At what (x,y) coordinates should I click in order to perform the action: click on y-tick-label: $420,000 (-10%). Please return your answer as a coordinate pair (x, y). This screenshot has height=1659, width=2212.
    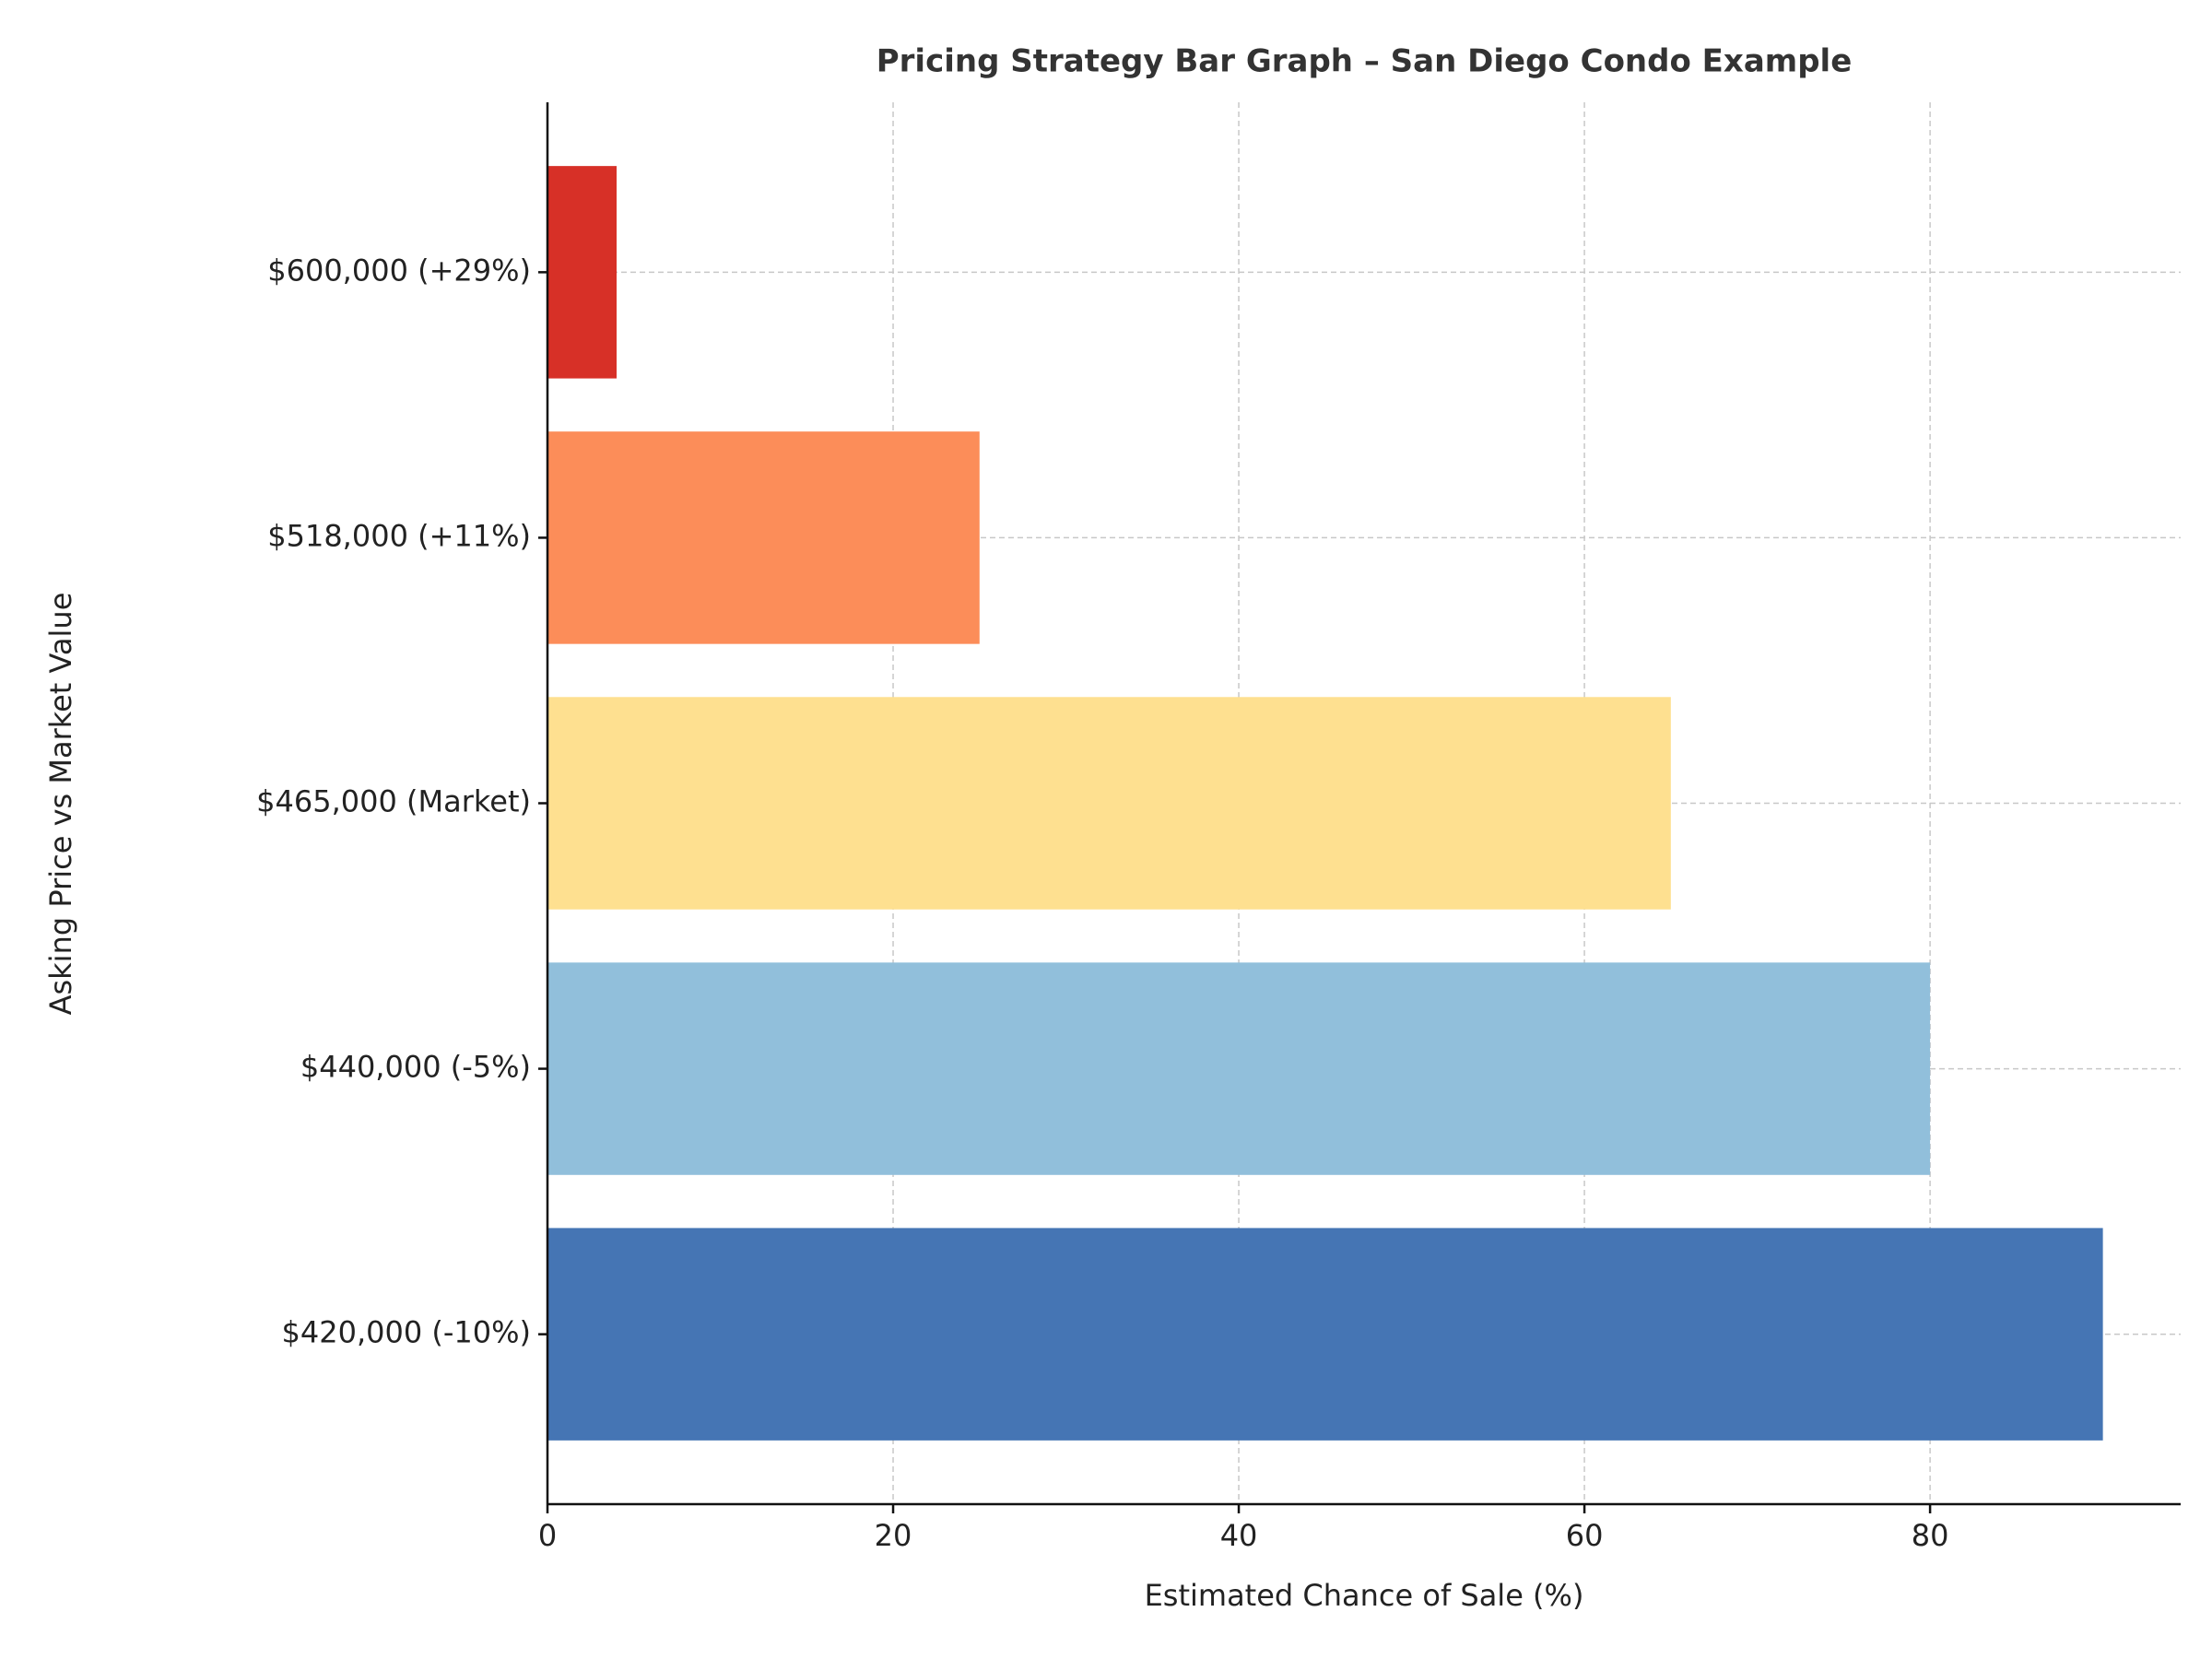
    Looking at the image, I should click on (407, 1332).